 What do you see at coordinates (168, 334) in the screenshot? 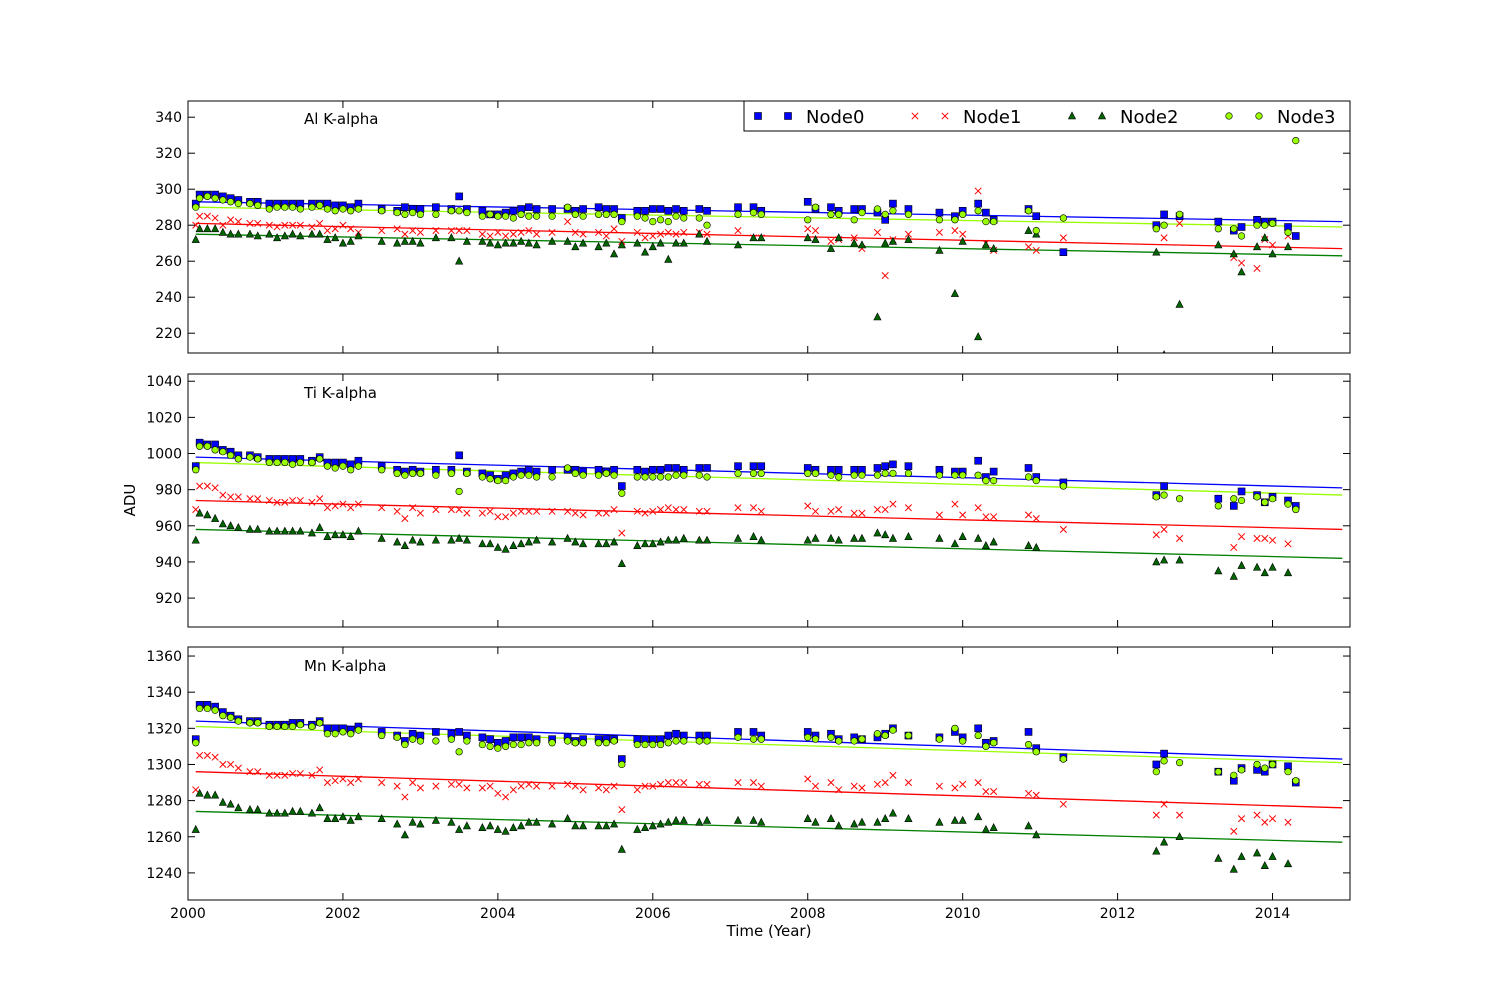
I see `y-tick-label: 220` at bounding box center [168, 334].